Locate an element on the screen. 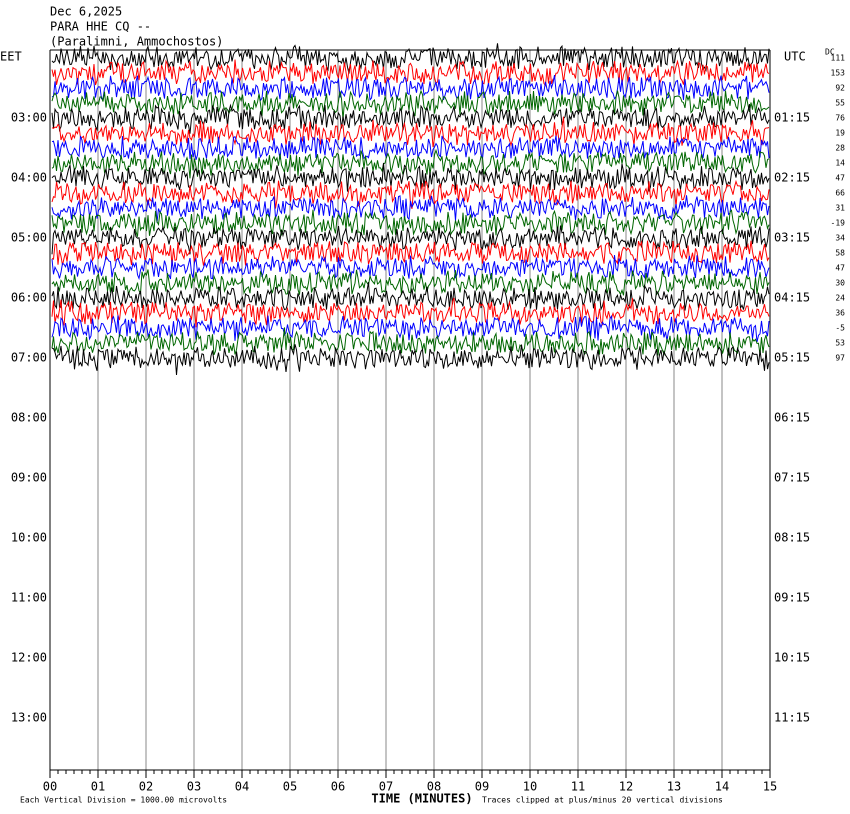 The image size is (850, 814). left-hour: 07:00 is located at coordinates (29, 358).